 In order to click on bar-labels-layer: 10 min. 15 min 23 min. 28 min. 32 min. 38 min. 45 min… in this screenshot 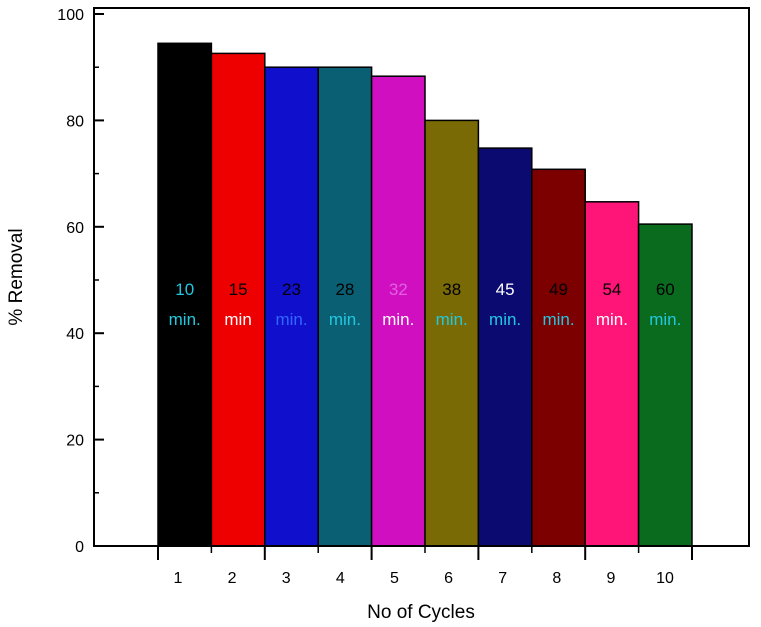, I will do `click(425, 304)`.